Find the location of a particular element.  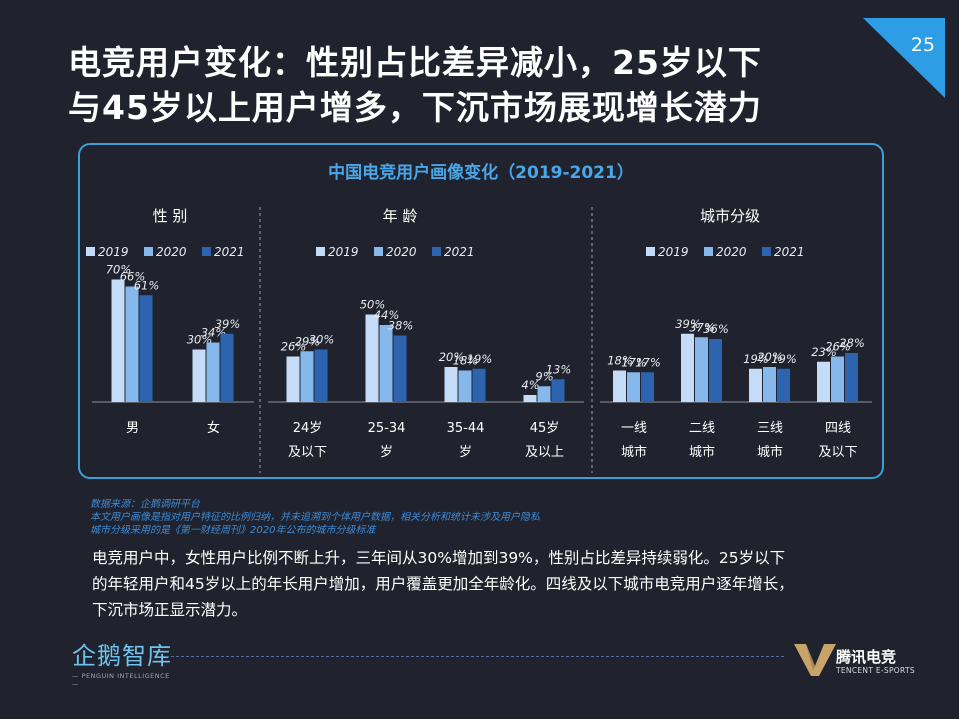

logo-right-sub: TENCENT E-SPORTS is located at coordinates (875, 670).